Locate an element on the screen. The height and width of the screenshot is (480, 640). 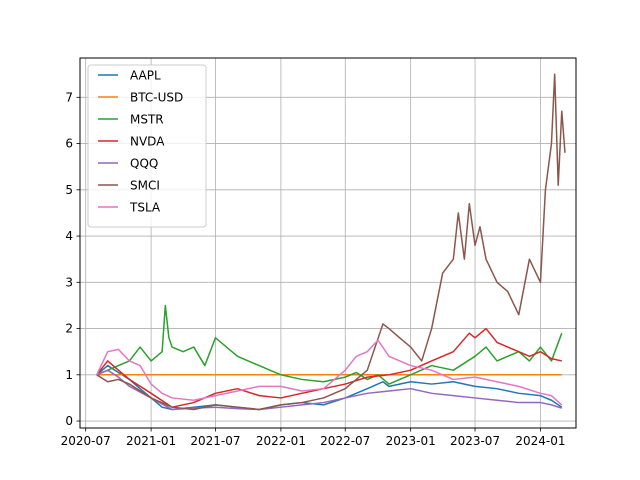
series-line-tsla is located at coordinates (329, 372).